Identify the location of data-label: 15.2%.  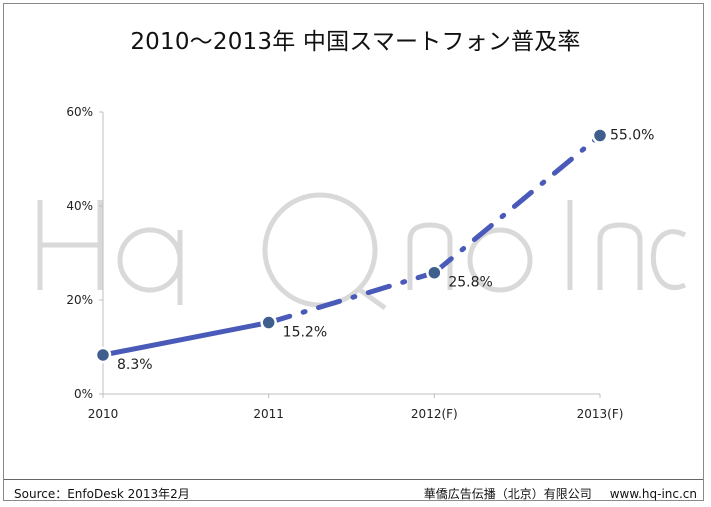
(305, 333).